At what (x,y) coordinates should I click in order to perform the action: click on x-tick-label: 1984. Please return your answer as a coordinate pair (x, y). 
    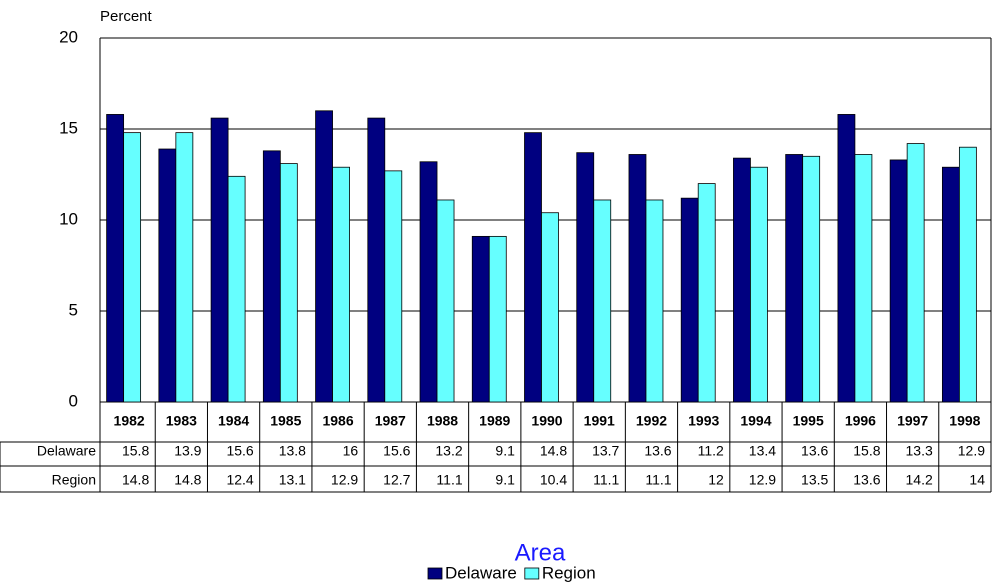
    Looking at the image, I should click on (233, 421).